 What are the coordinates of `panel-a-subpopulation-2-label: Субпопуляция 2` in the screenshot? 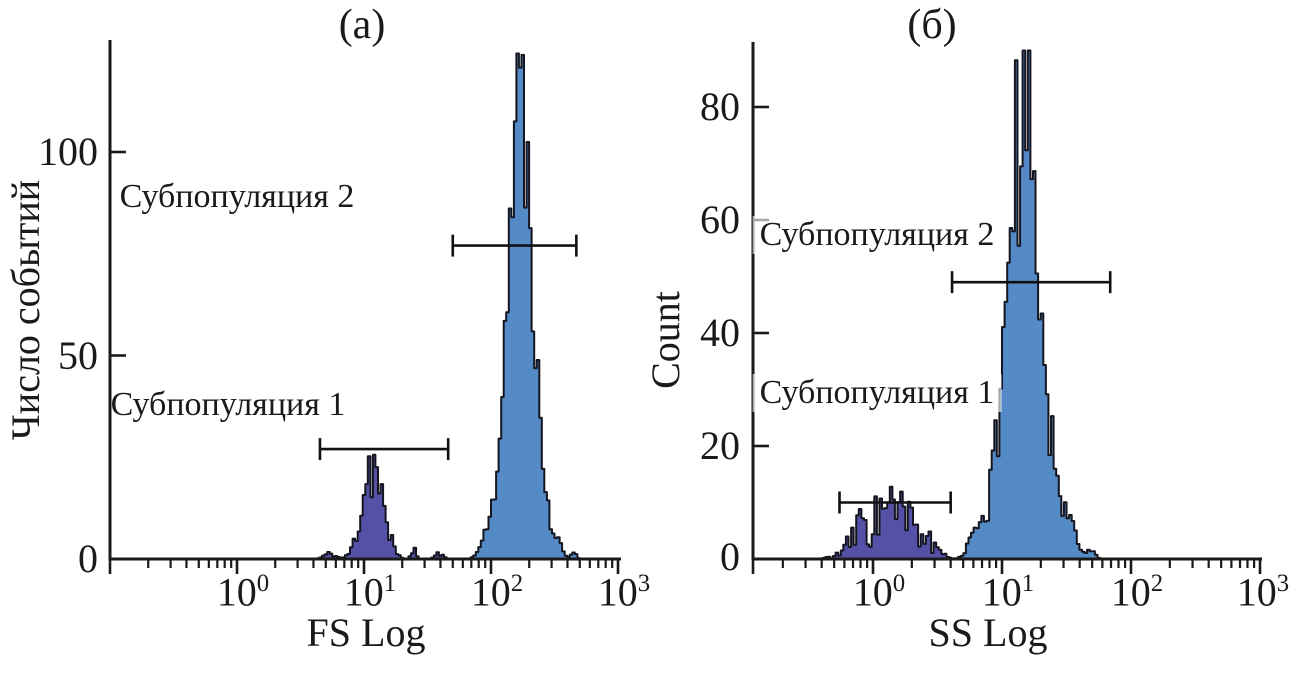 It's located at (237, 196).